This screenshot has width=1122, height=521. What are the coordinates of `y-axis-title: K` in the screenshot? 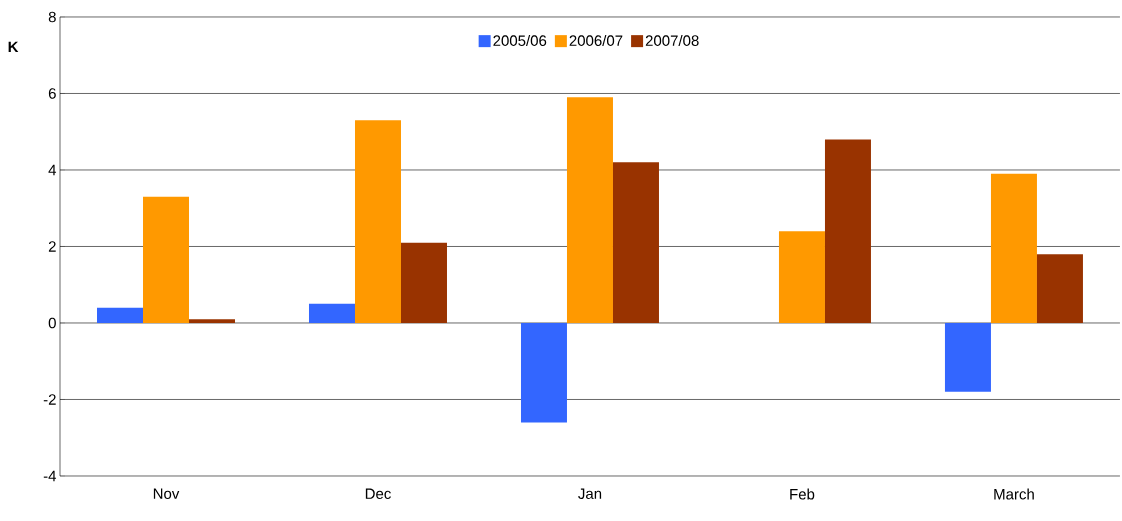 It's located at (13, 46).